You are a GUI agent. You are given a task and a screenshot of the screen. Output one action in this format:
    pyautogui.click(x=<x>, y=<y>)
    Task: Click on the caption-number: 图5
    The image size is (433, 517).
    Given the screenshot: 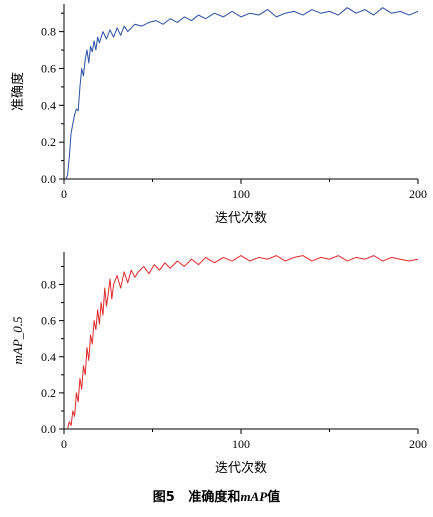 What is the action you would take?
    pyautogui.click(x=163, y=497)
    